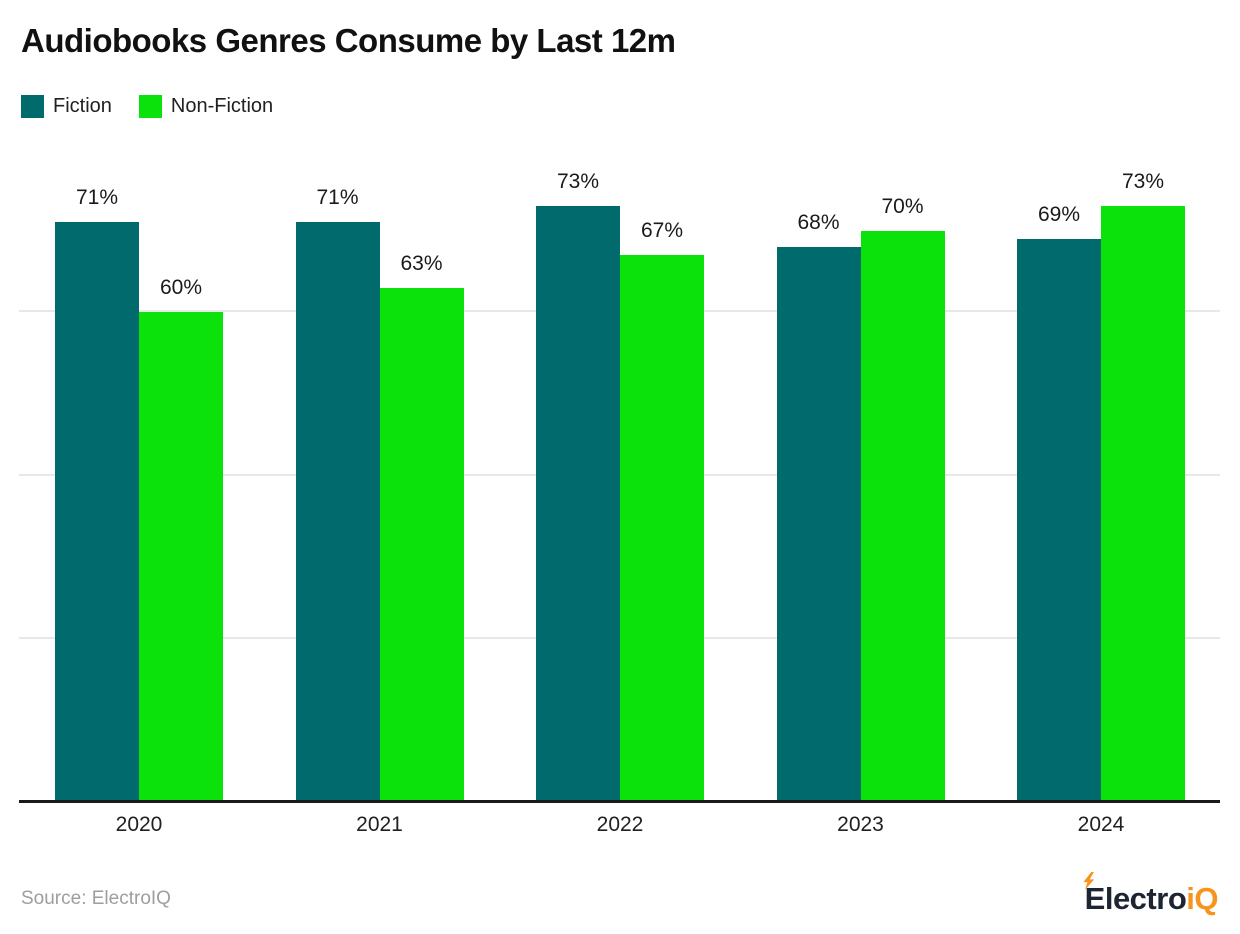 This screenshot has height=934, width=1240. I want to click on bar-group-2021: 71% 63%, so click(379, 475).